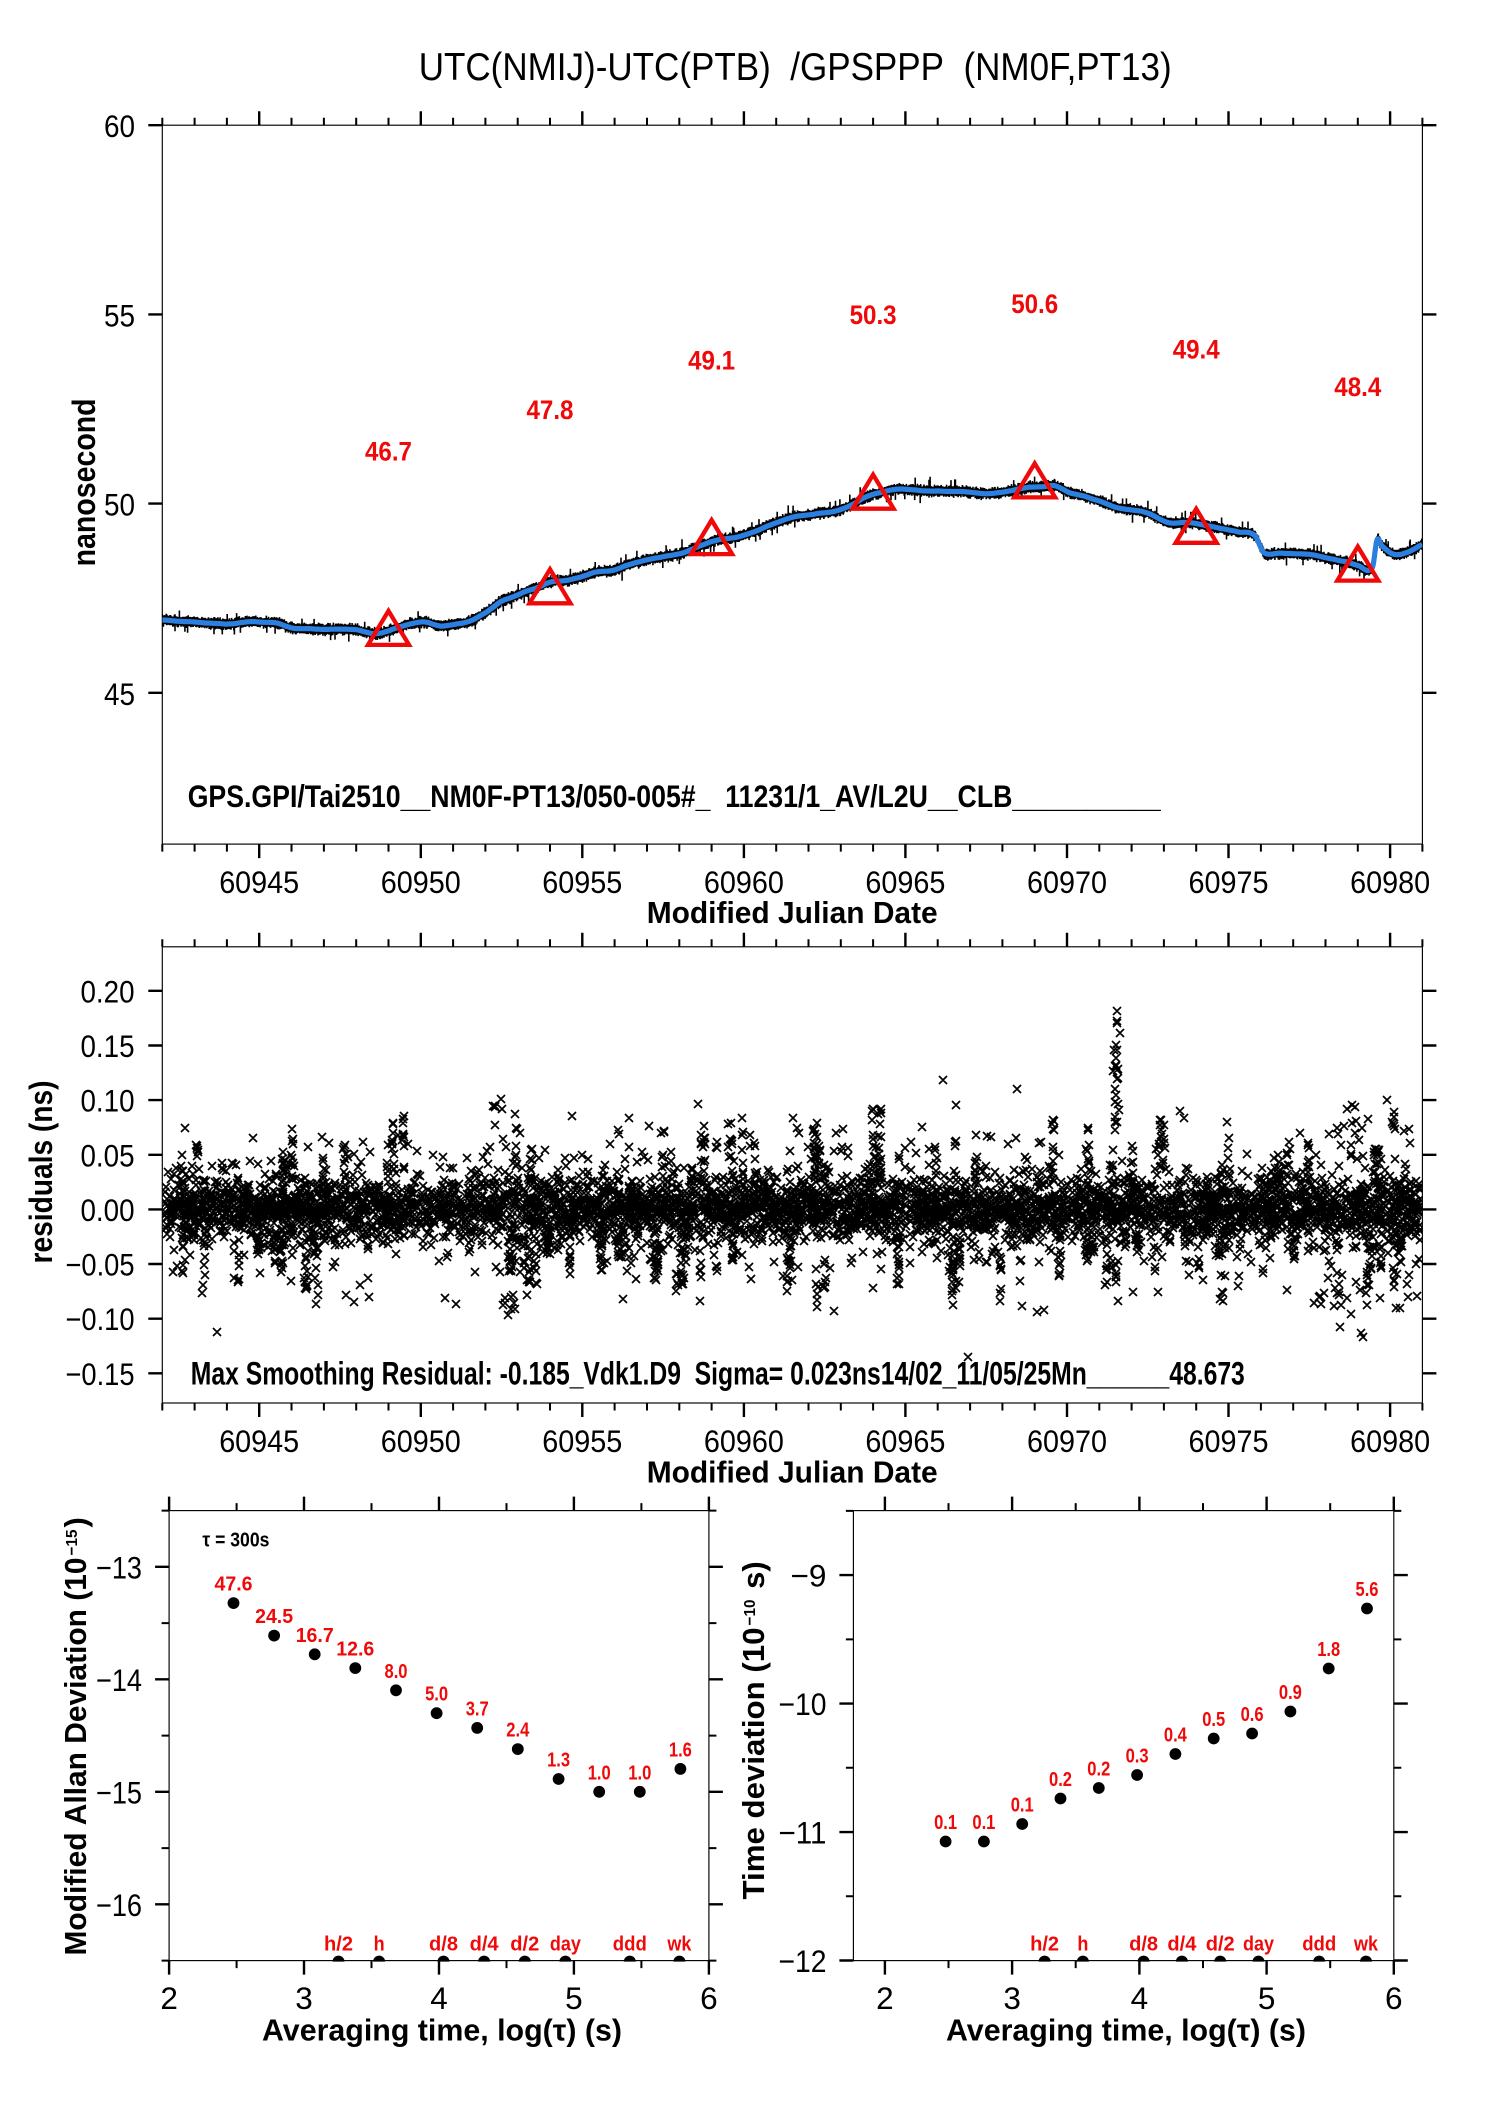 This screenshot has height=2105, width=1488. Describe the element at coordinates (100, 1265) in the screenshot. I see `svg-text: −0.05` at that location.